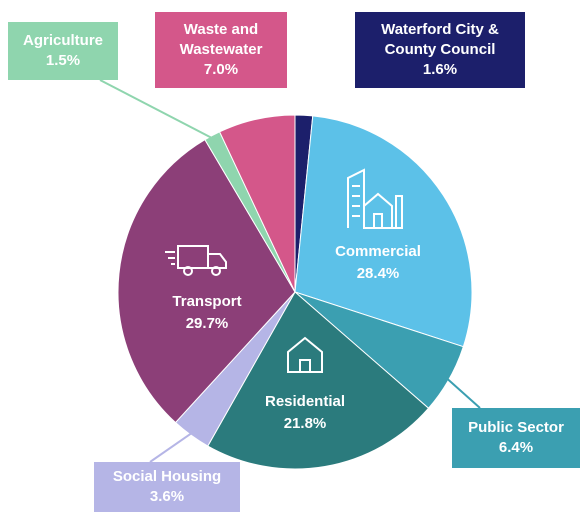  I want to click on callout-label: Waterford City & County Council, so click(440, 39).